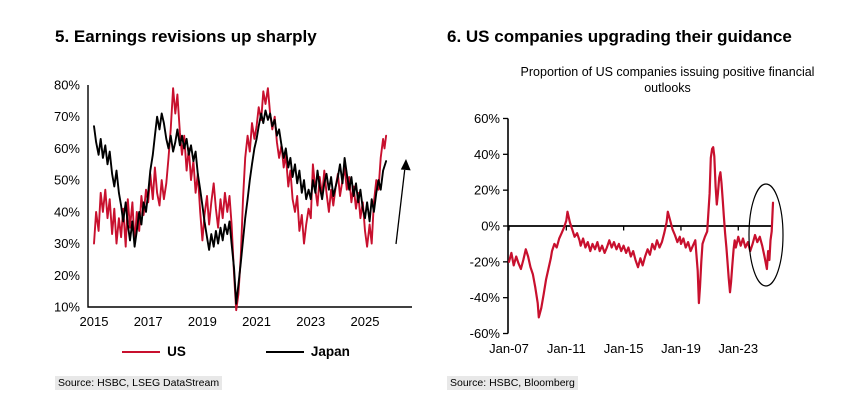 This screenshot has height=417, width=854. Describe the element at coordinates (139, 383) in the screenshot. I see `left-chart-source: Source: HSBC, LSEG DataStream` at that location.